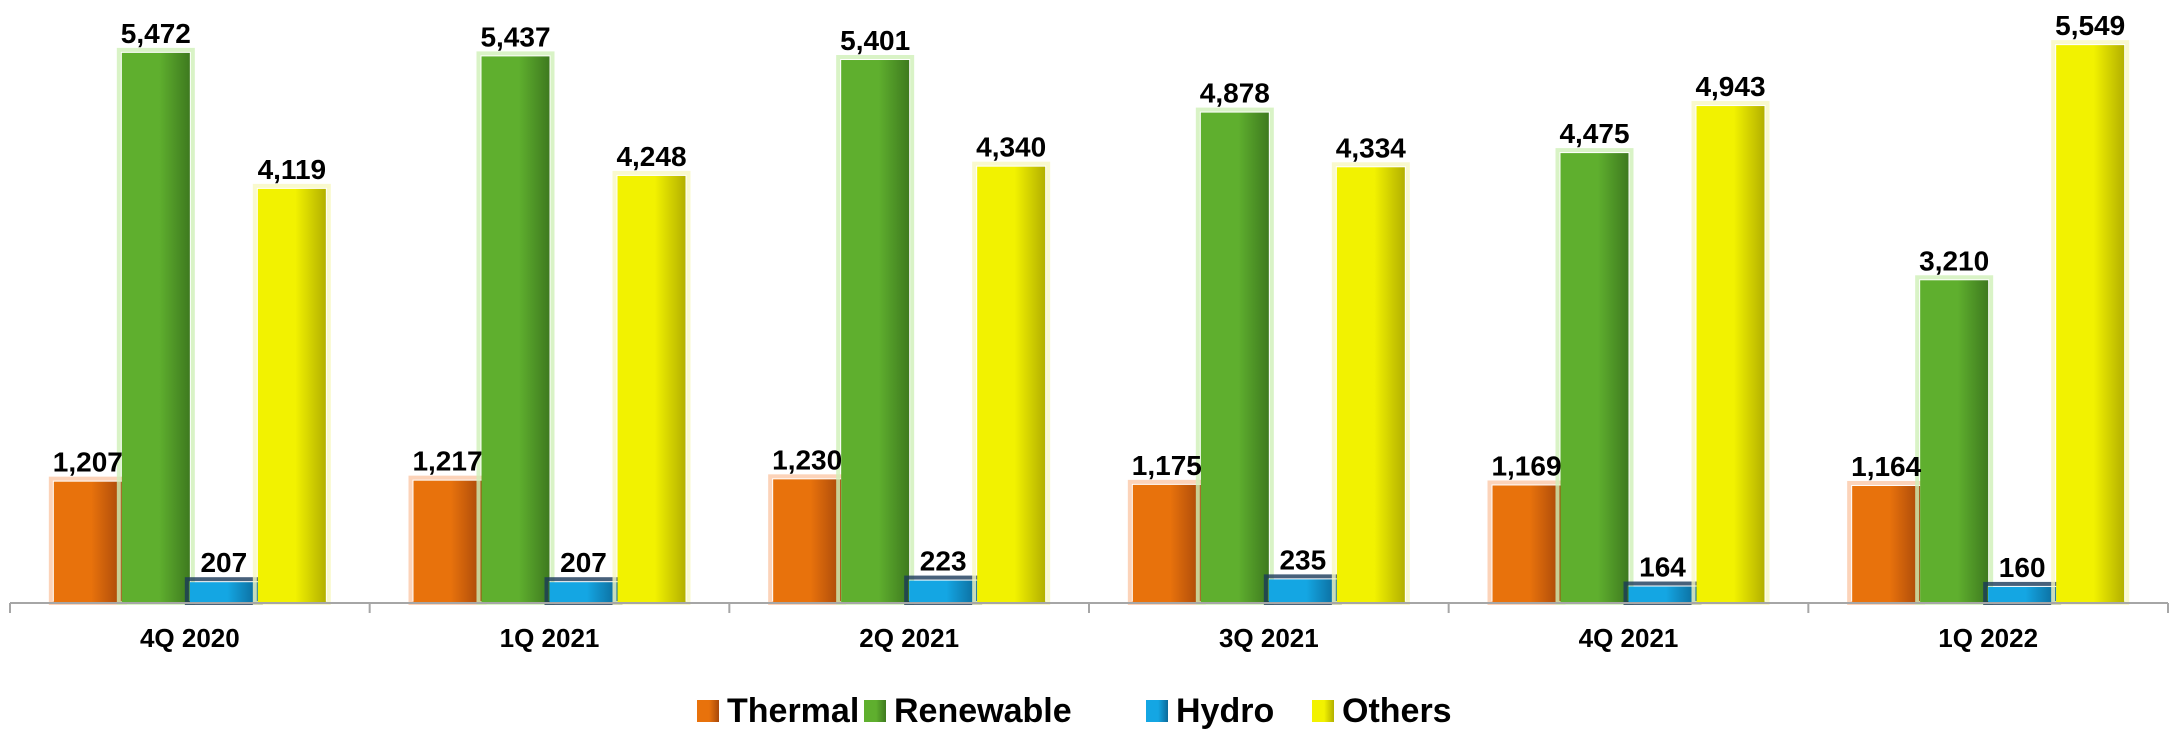 The image size is (2177, 731). I want to click on data-label-renewable-0: 5,472, so click(156, 33).